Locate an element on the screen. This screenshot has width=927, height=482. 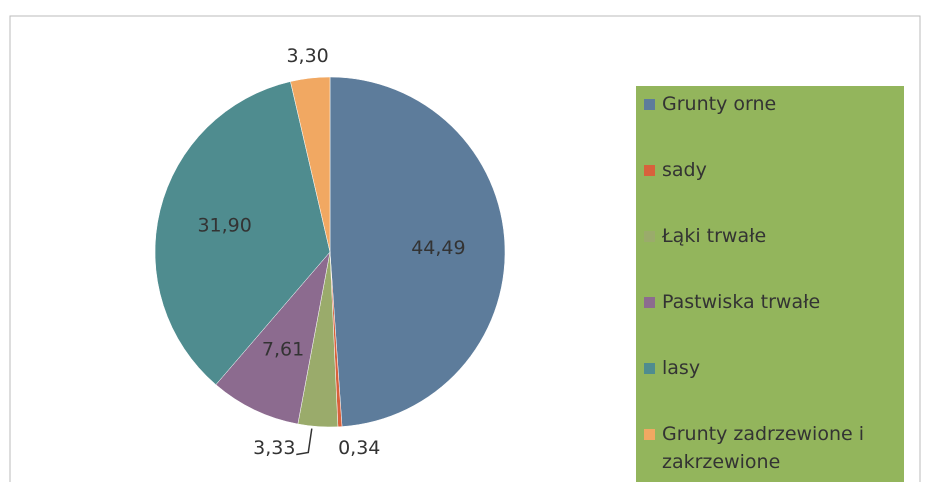
legend-item: sady is located at coordinates (770, 189).